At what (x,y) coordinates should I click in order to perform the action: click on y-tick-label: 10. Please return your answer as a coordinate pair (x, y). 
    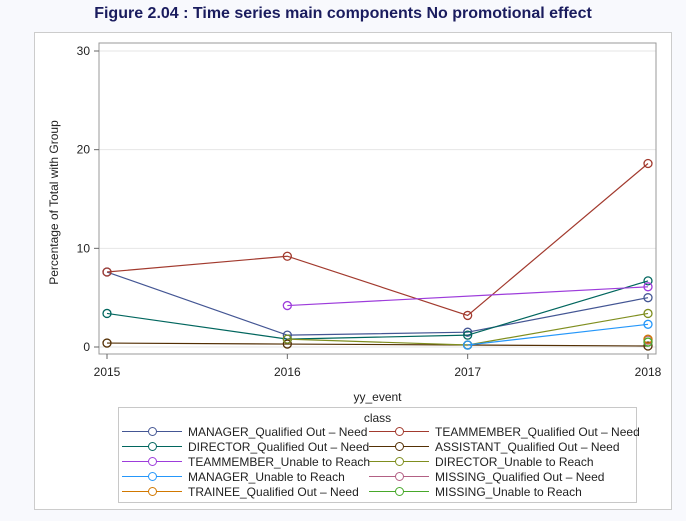
    Looking at the image, I should click on (84, 248).